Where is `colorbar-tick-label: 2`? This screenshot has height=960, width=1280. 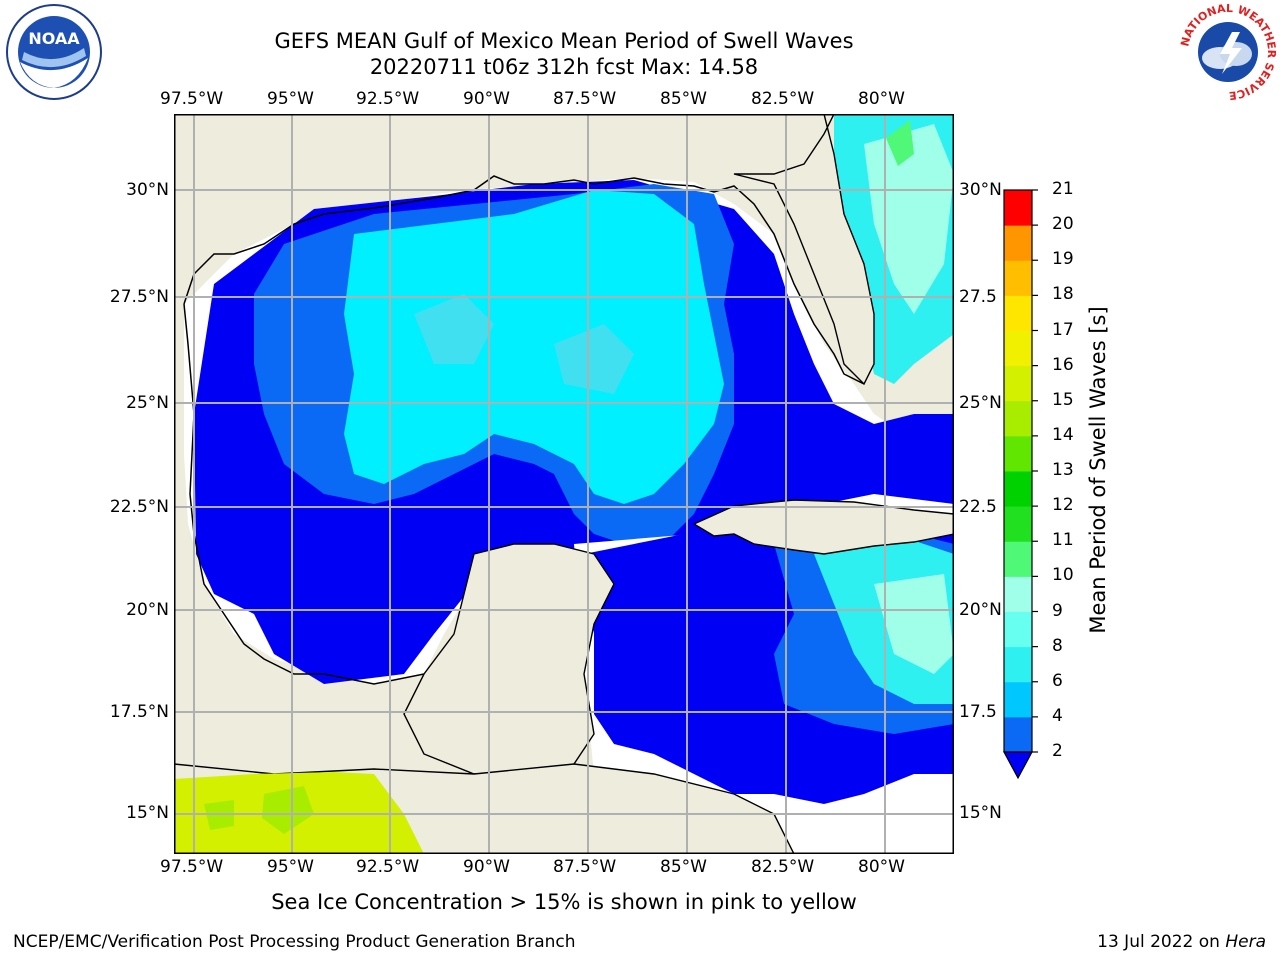
colorbar-tick-label: 2 is located at coordinates (1057, 751).